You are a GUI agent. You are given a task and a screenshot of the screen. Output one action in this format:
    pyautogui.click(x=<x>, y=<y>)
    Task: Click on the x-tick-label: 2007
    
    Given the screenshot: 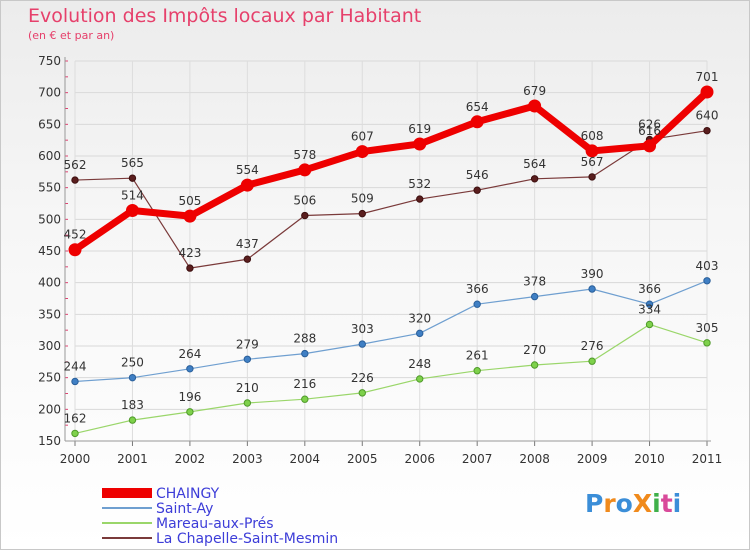 What is the action you would take?
    pyautogui.click(x=477, y=459)
    